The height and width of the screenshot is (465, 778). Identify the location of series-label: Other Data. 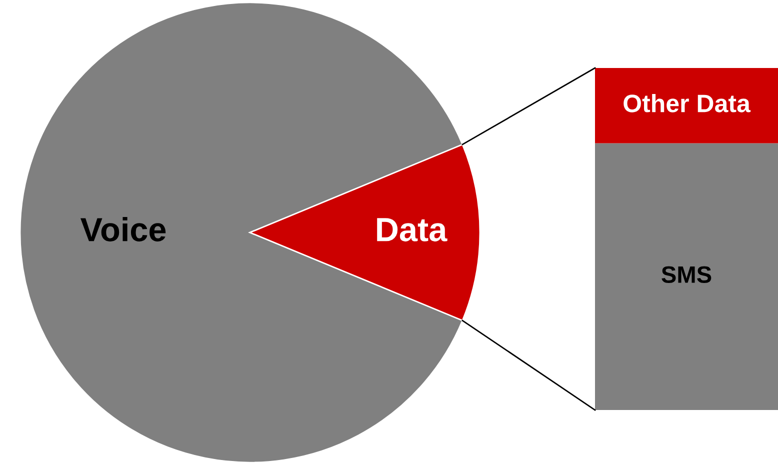
(687, 103).